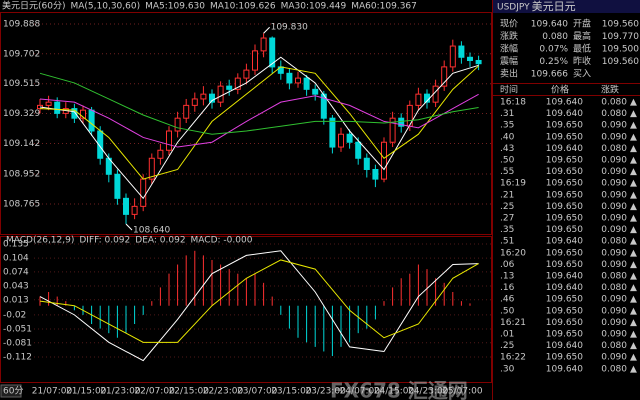  I want to click on tick-time: .01, so click(507, 335).